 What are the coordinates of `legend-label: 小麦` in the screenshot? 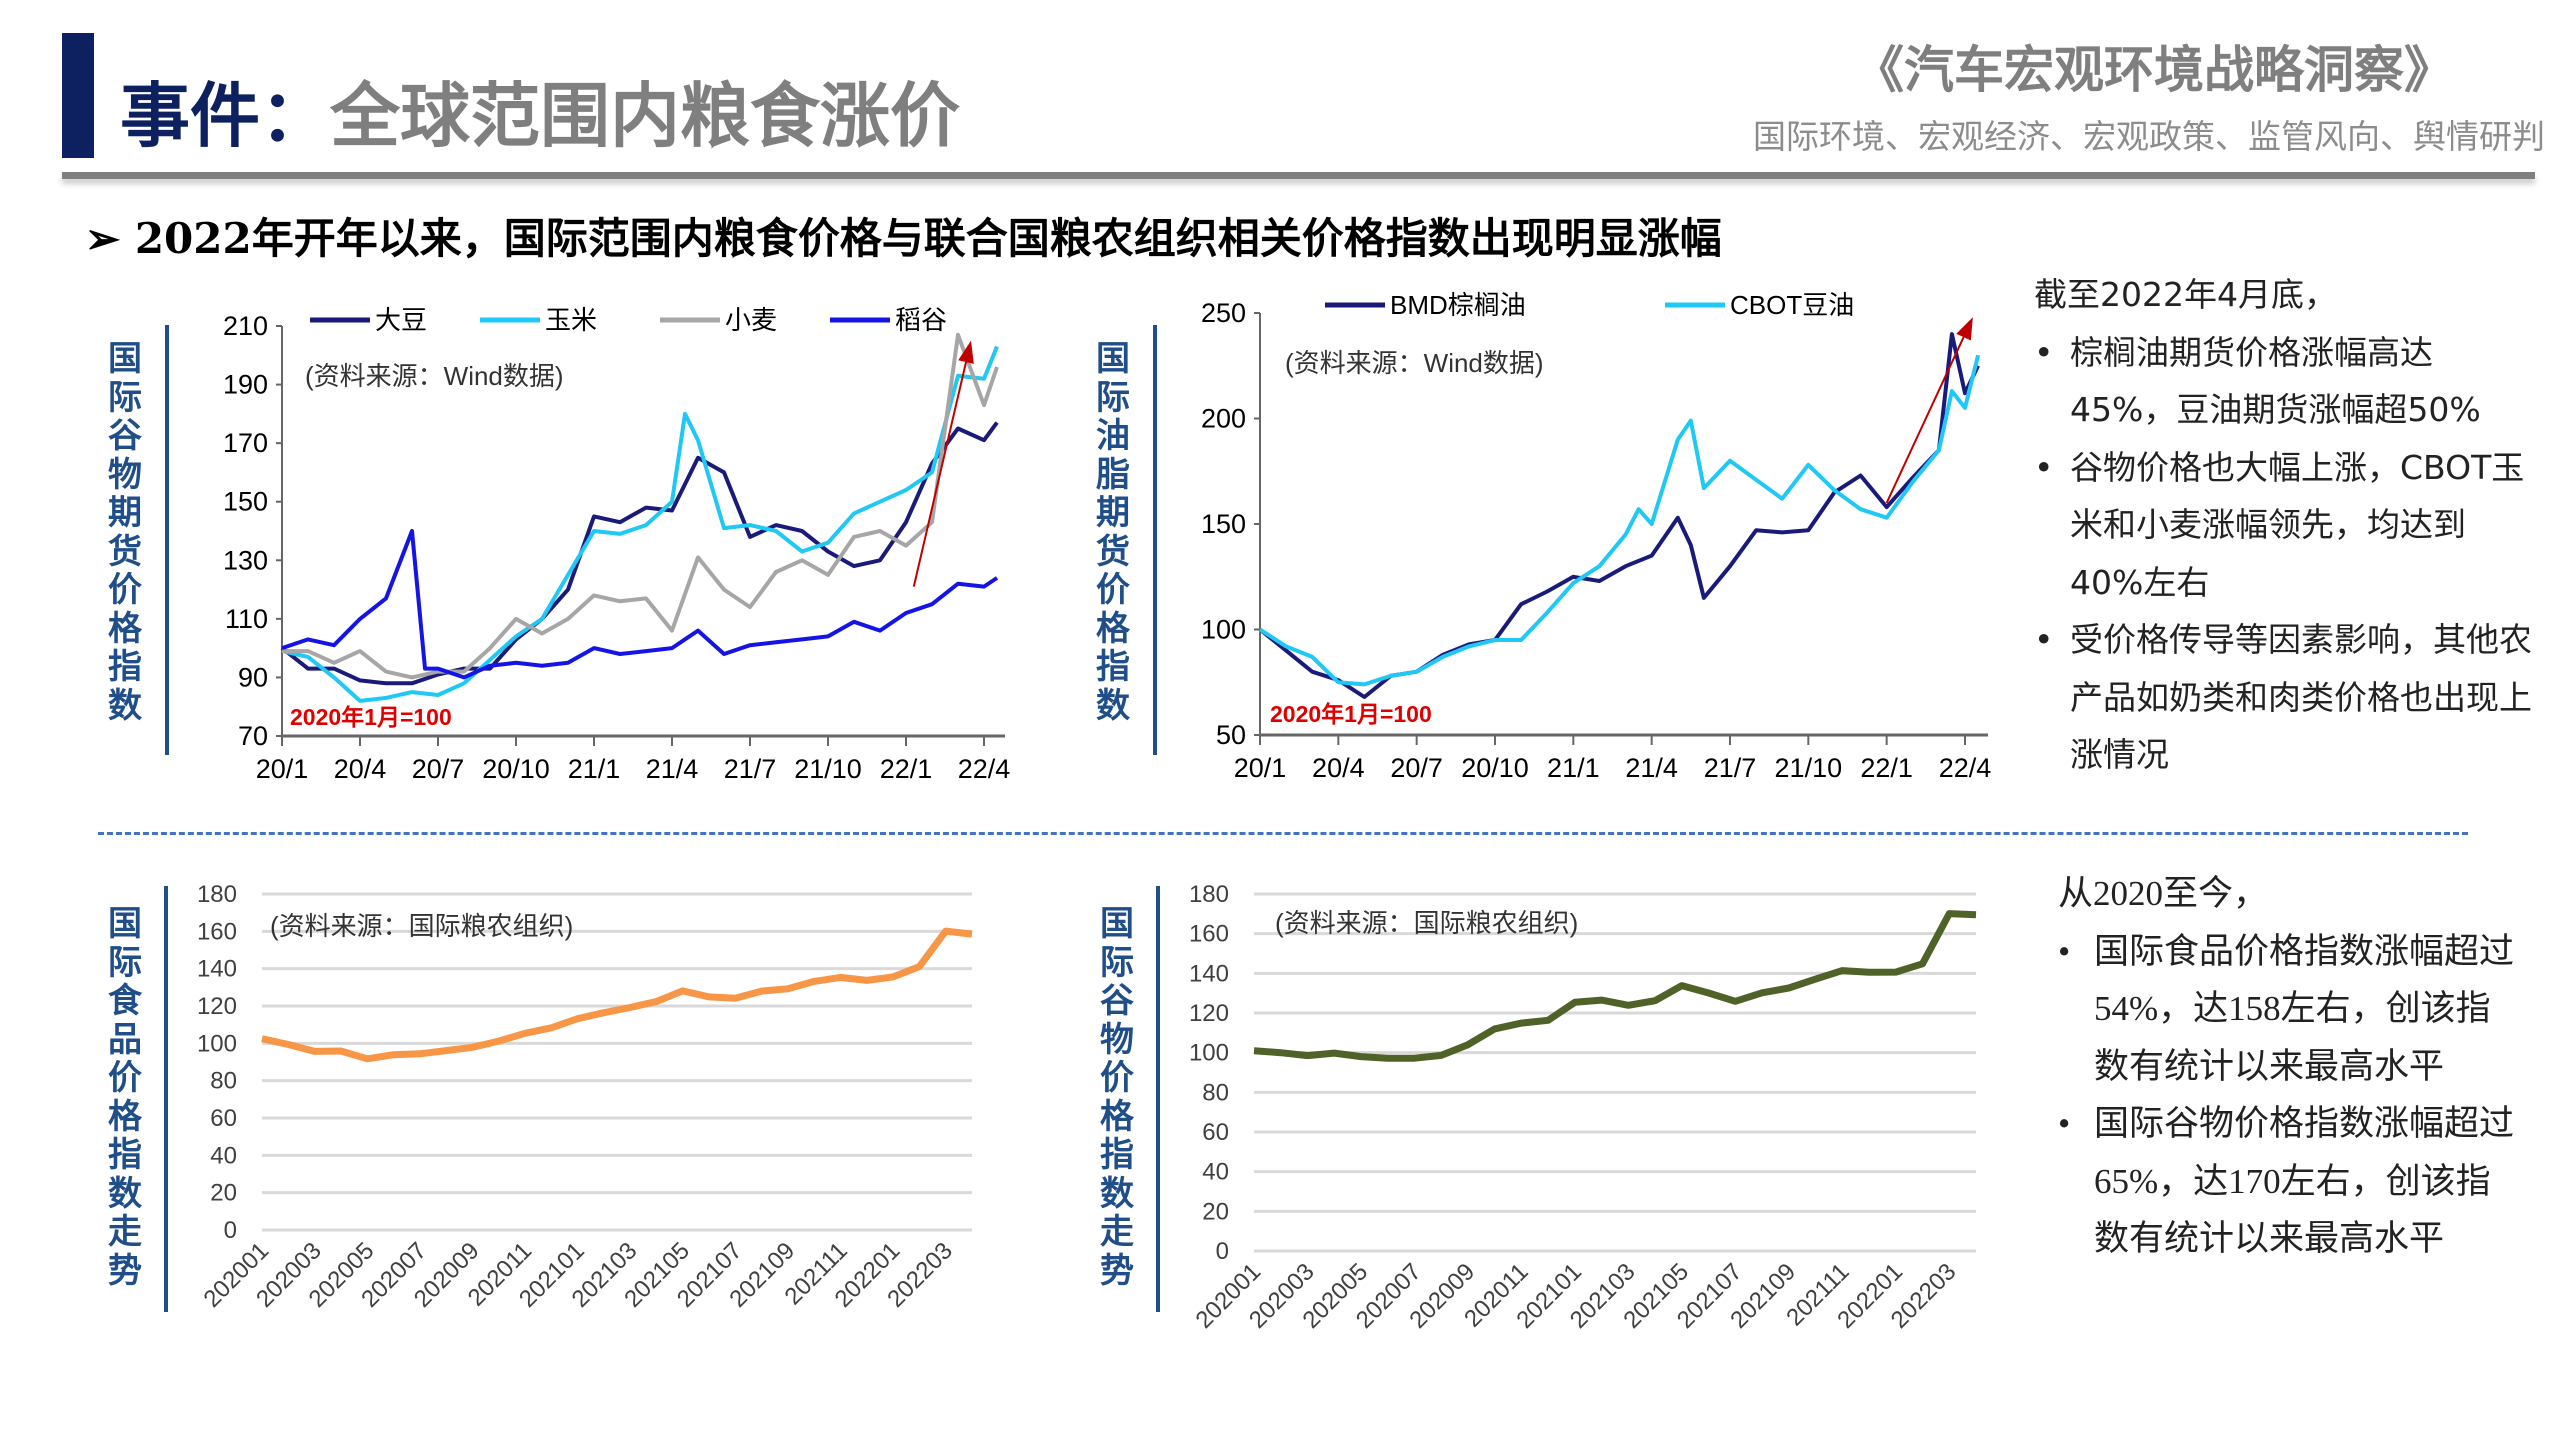 It's located at (751, 320).